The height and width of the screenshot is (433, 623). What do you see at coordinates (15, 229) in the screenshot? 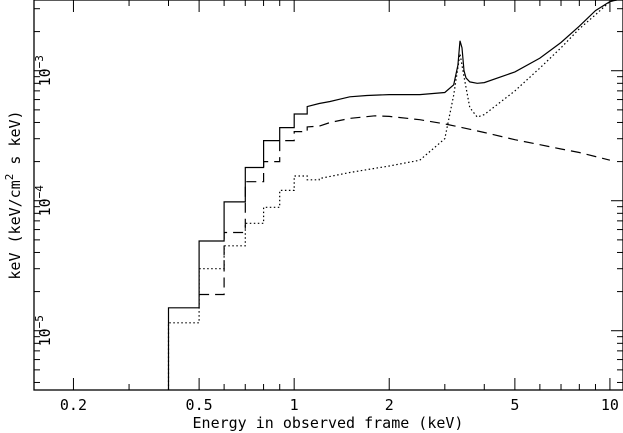
I see `y-axis-label-main: keV (keV/cm` at bounding box center [15, 229].